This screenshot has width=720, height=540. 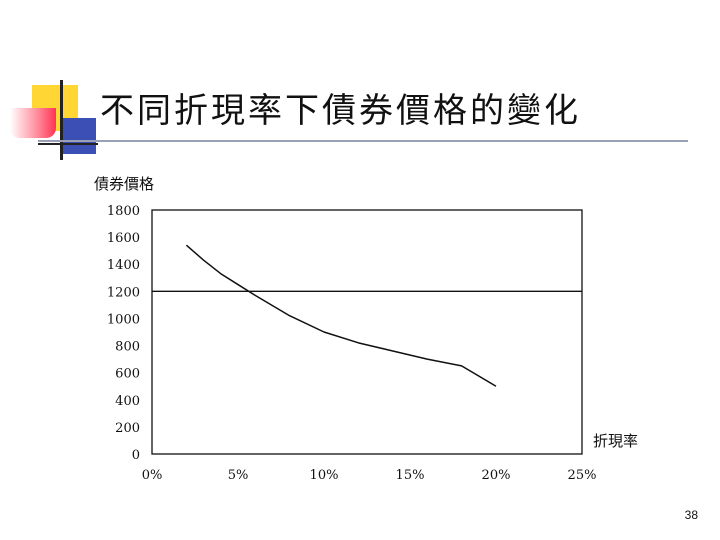 What do you see at coordinates (123, 319) in the screenshot?
I see `y-tick-label: 1000` at bounding box center [123, 319].